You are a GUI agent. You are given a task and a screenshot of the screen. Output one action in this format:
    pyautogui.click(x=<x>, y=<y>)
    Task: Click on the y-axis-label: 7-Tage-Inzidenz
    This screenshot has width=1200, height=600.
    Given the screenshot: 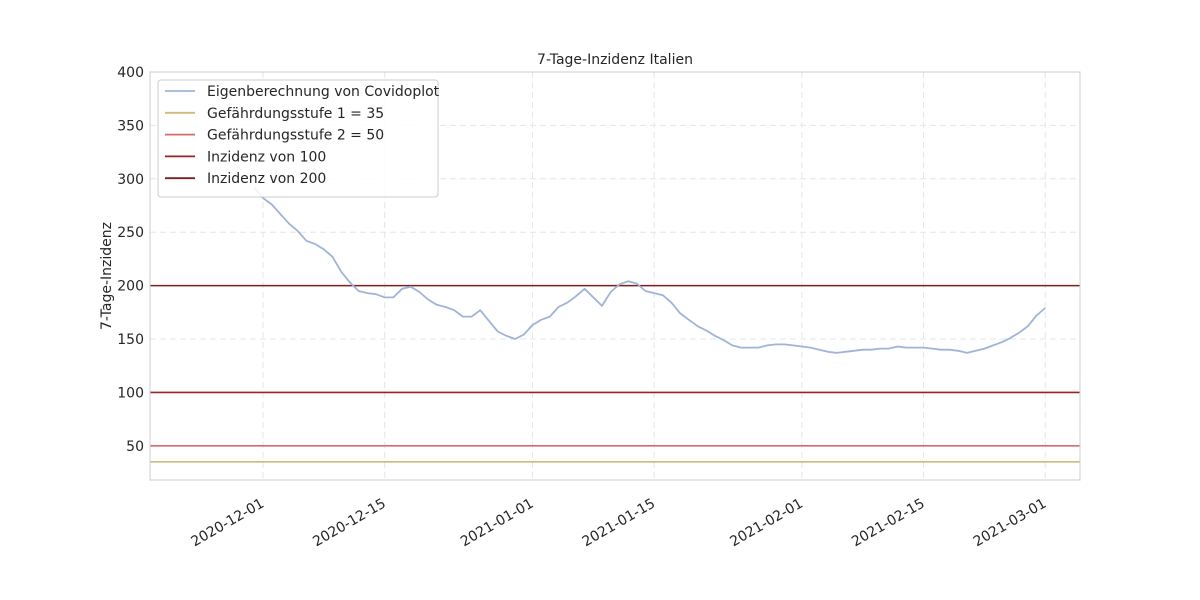 What is the action you would take?
    pyautogui.click(x=107, y=276)
    